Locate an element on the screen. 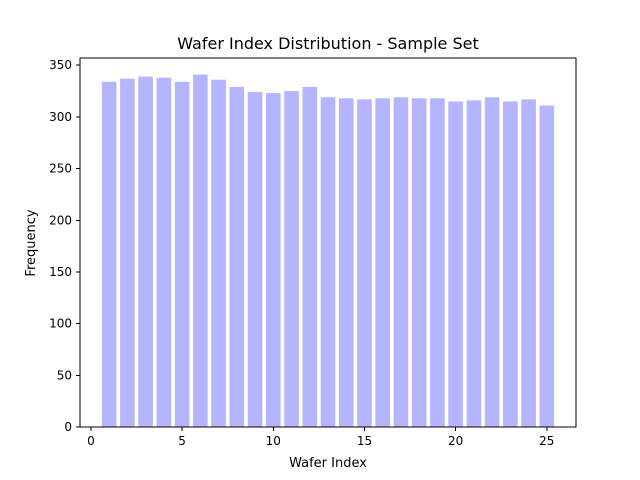 This screenshot has width=640, height=480. y-tick-label: 100 is located at coordinates (60, 324).